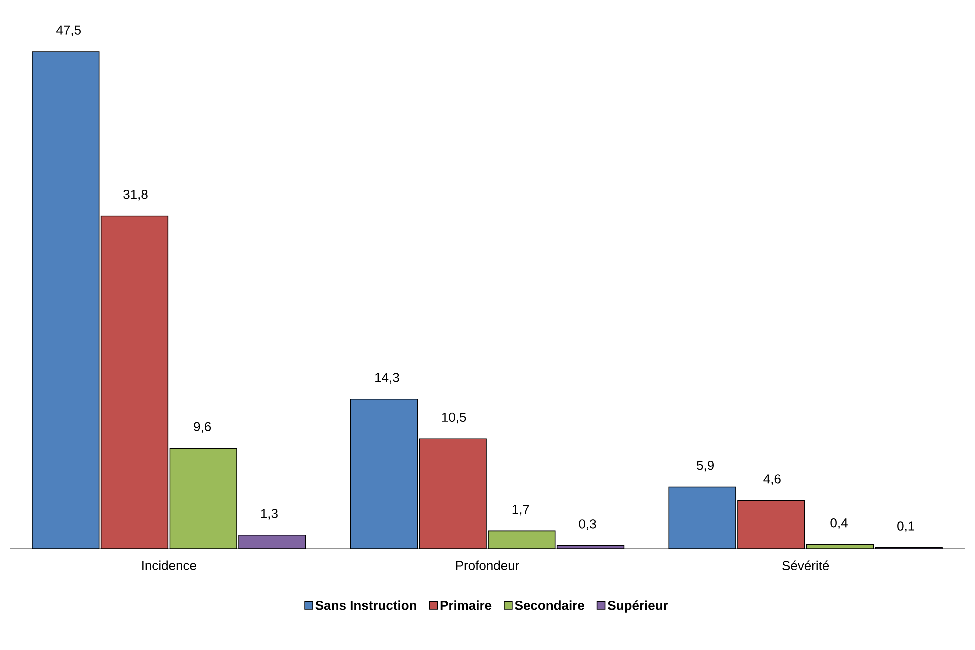  I want to click on legend-label: Secondaire, so click(549, 605).